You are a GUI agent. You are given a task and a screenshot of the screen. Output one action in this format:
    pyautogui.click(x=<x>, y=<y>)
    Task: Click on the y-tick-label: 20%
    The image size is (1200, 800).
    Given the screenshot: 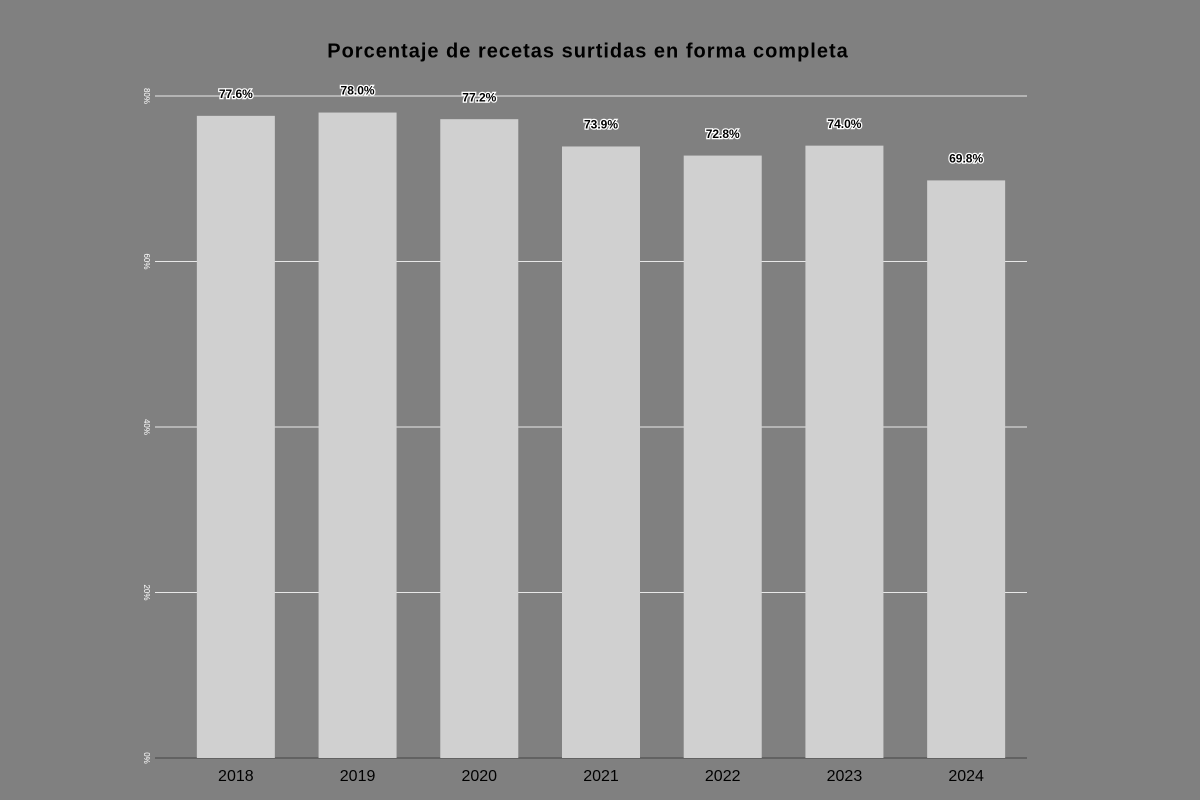 What is the action you would take?
    pyautogui.click(x=146, y=592)
    